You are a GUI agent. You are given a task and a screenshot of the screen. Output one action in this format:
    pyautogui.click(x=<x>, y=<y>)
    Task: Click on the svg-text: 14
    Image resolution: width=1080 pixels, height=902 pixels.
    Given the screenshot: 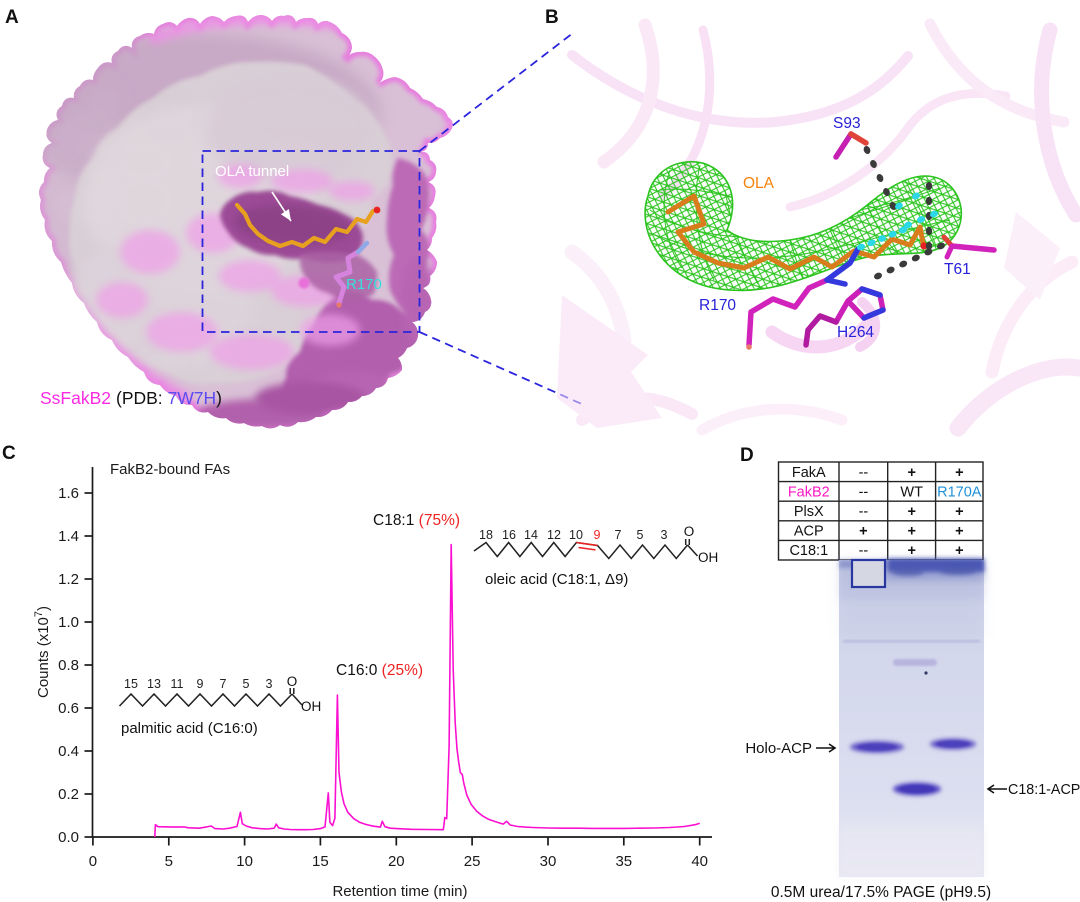 What is the action you would take?
    pyautogui.click(x=531, y=535)
    